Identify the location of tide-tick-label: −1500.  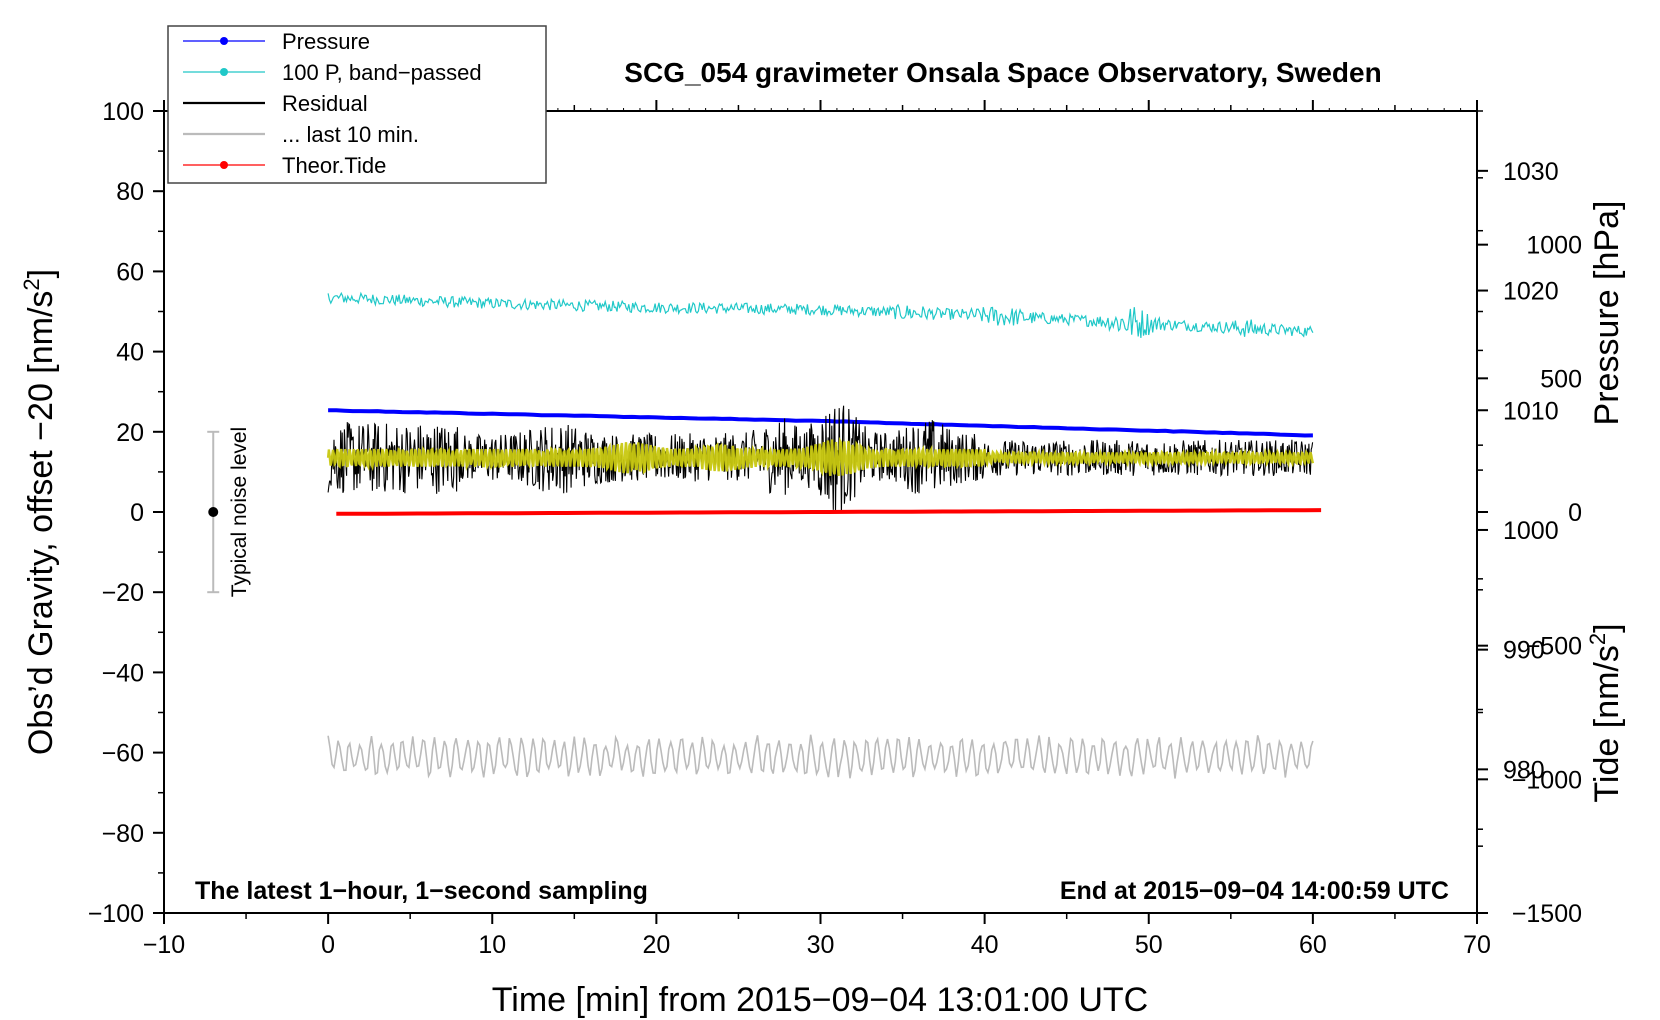
(1547, 914).